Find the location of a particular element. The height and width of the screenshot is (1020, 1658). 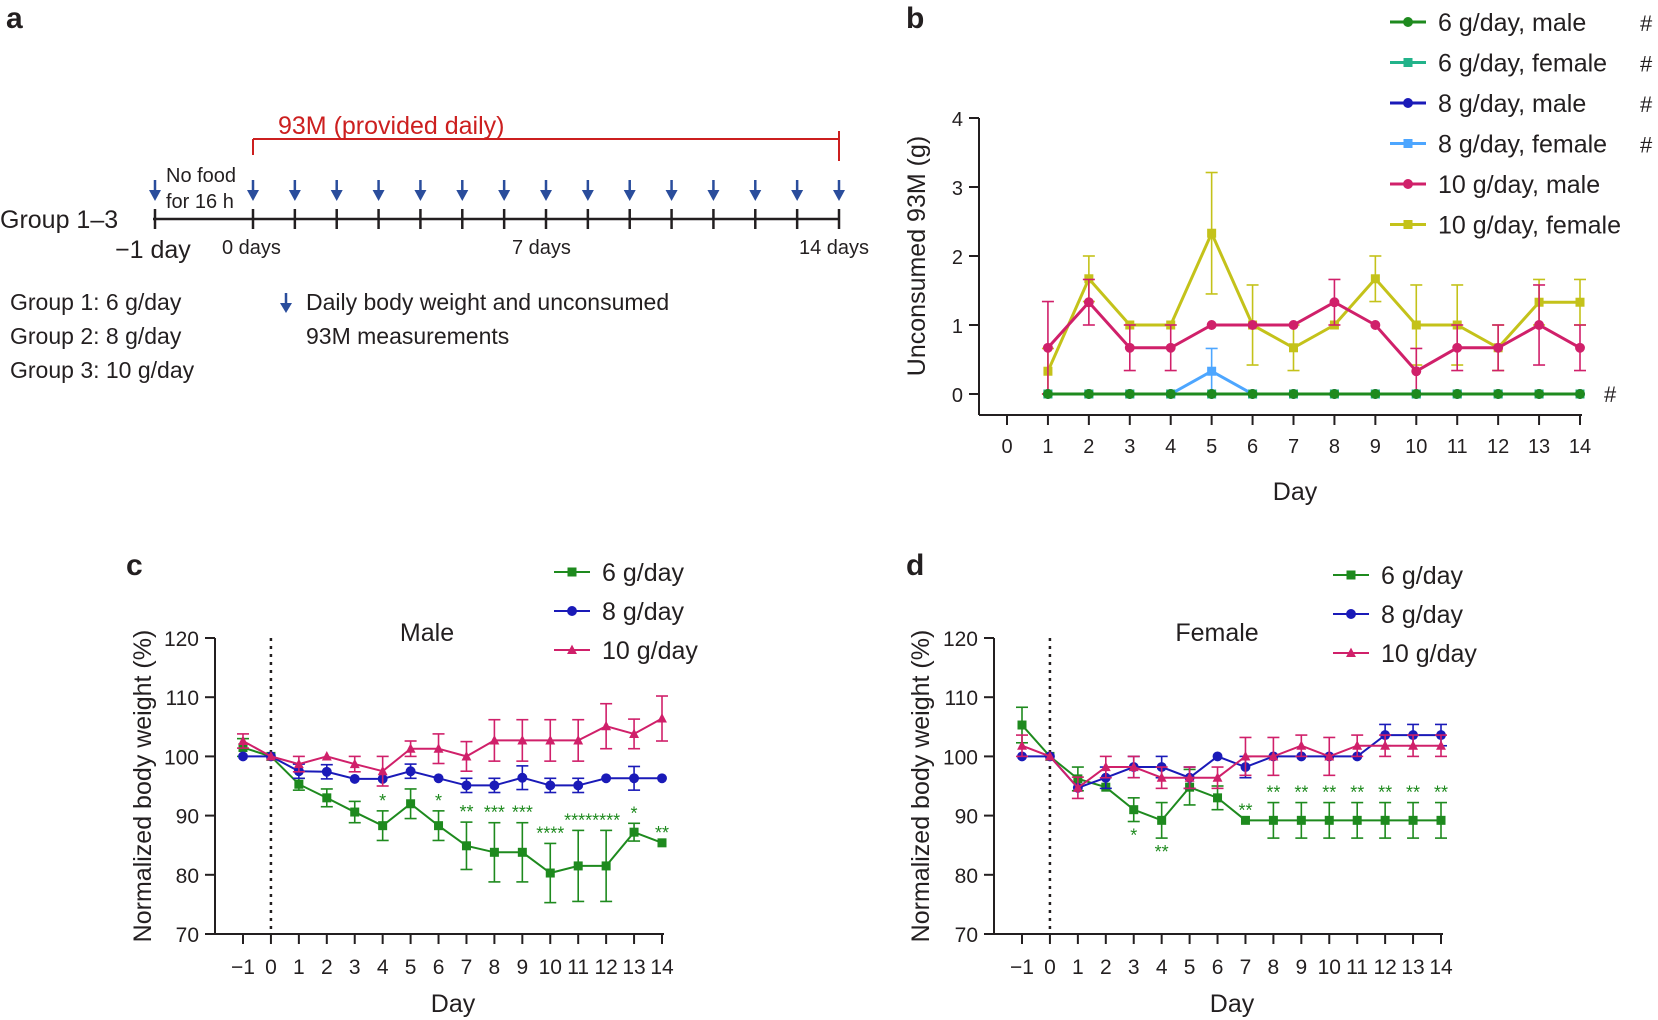

x-tick-label: 6 is located at coordinates (1218, 967).